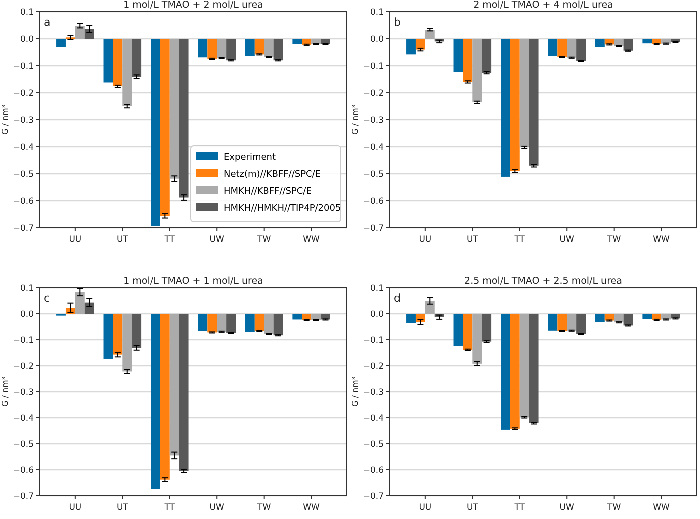 This screenshot has height=519, width=700. I want to click on annotation: d, so click(397, 298).